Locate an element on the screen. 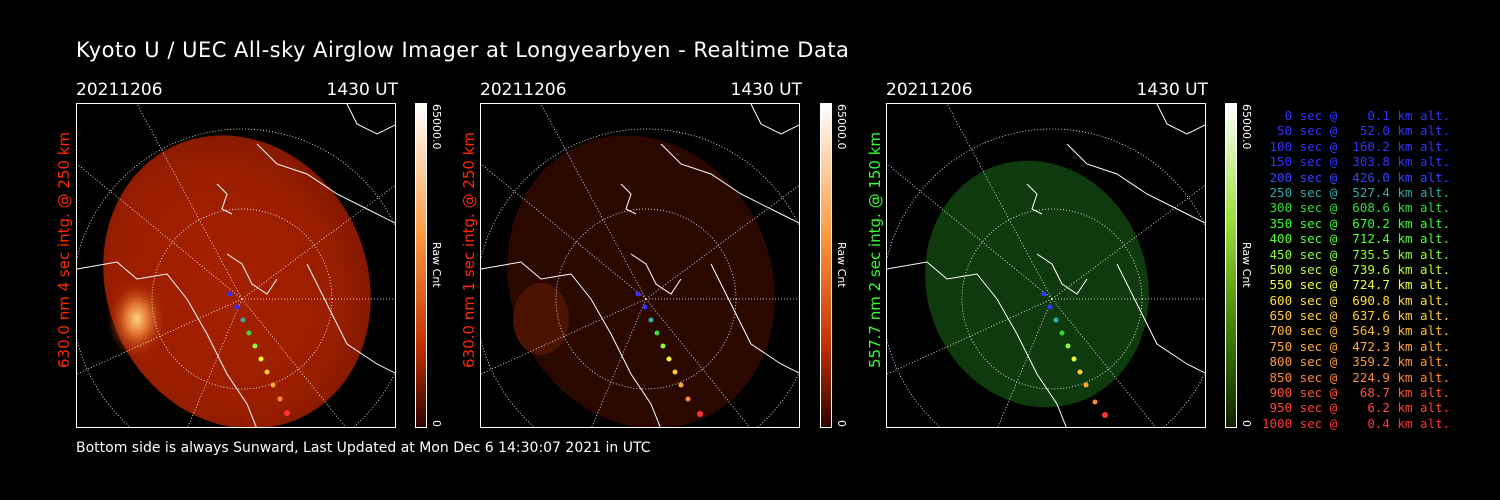 The height and width of the screenshot is (500, 1500). legend-row: 750 sec @ 472.3 km alt. is located at coordinates (1356, 346).